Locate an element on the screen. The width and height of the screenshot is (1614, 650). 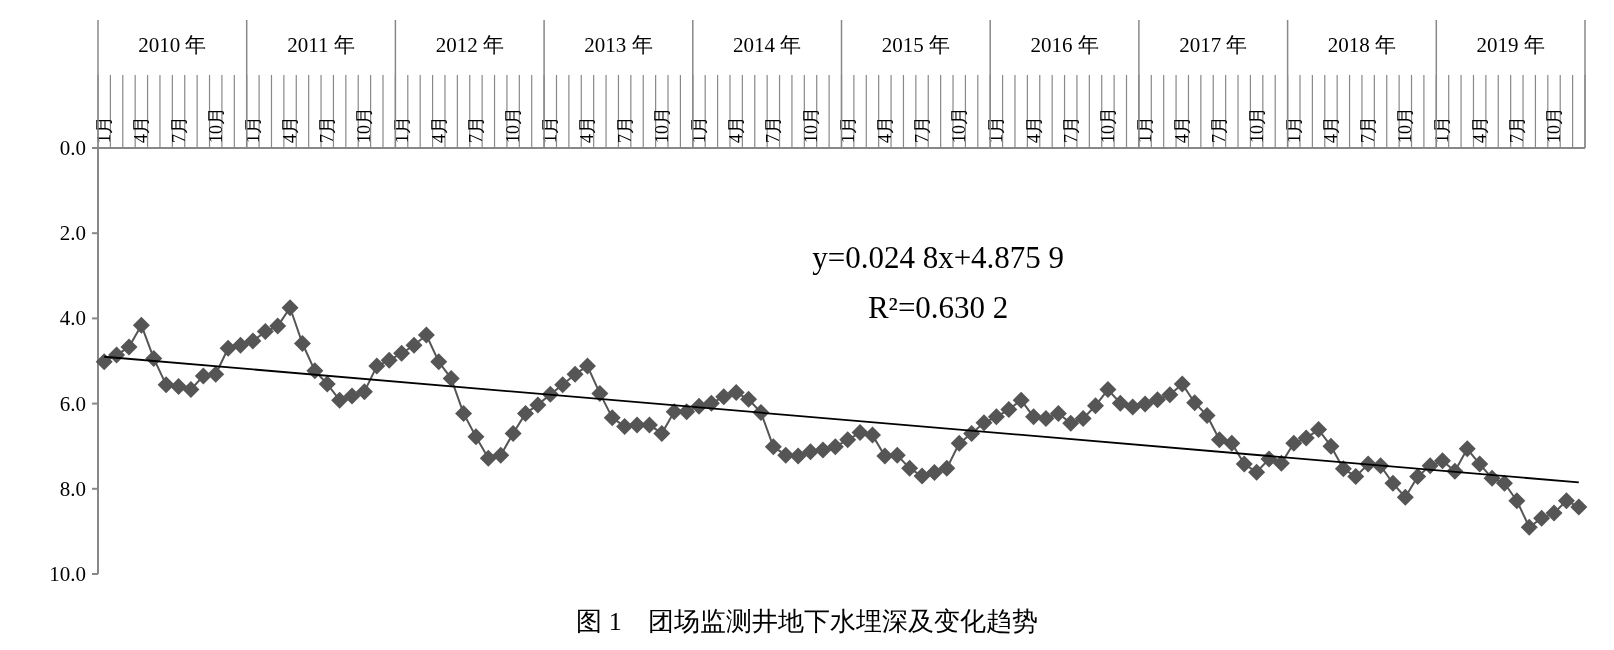
y-tick-label: 6.0 is located at coordinates (72, 403).